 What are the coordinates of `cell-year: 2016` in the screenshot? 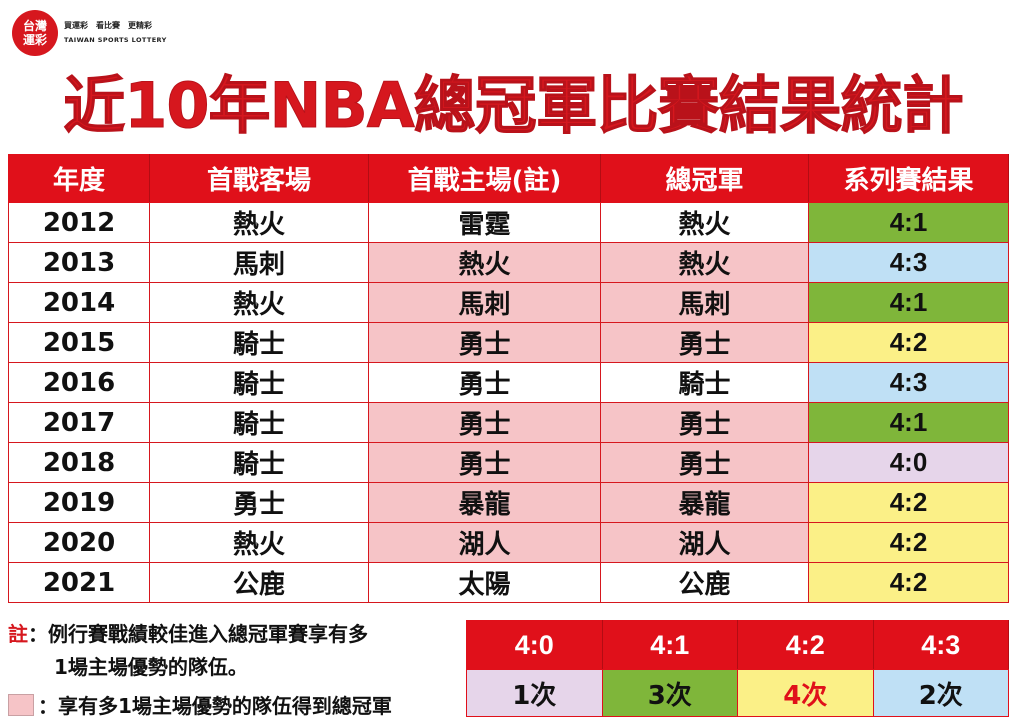 It's located at (79, 382).